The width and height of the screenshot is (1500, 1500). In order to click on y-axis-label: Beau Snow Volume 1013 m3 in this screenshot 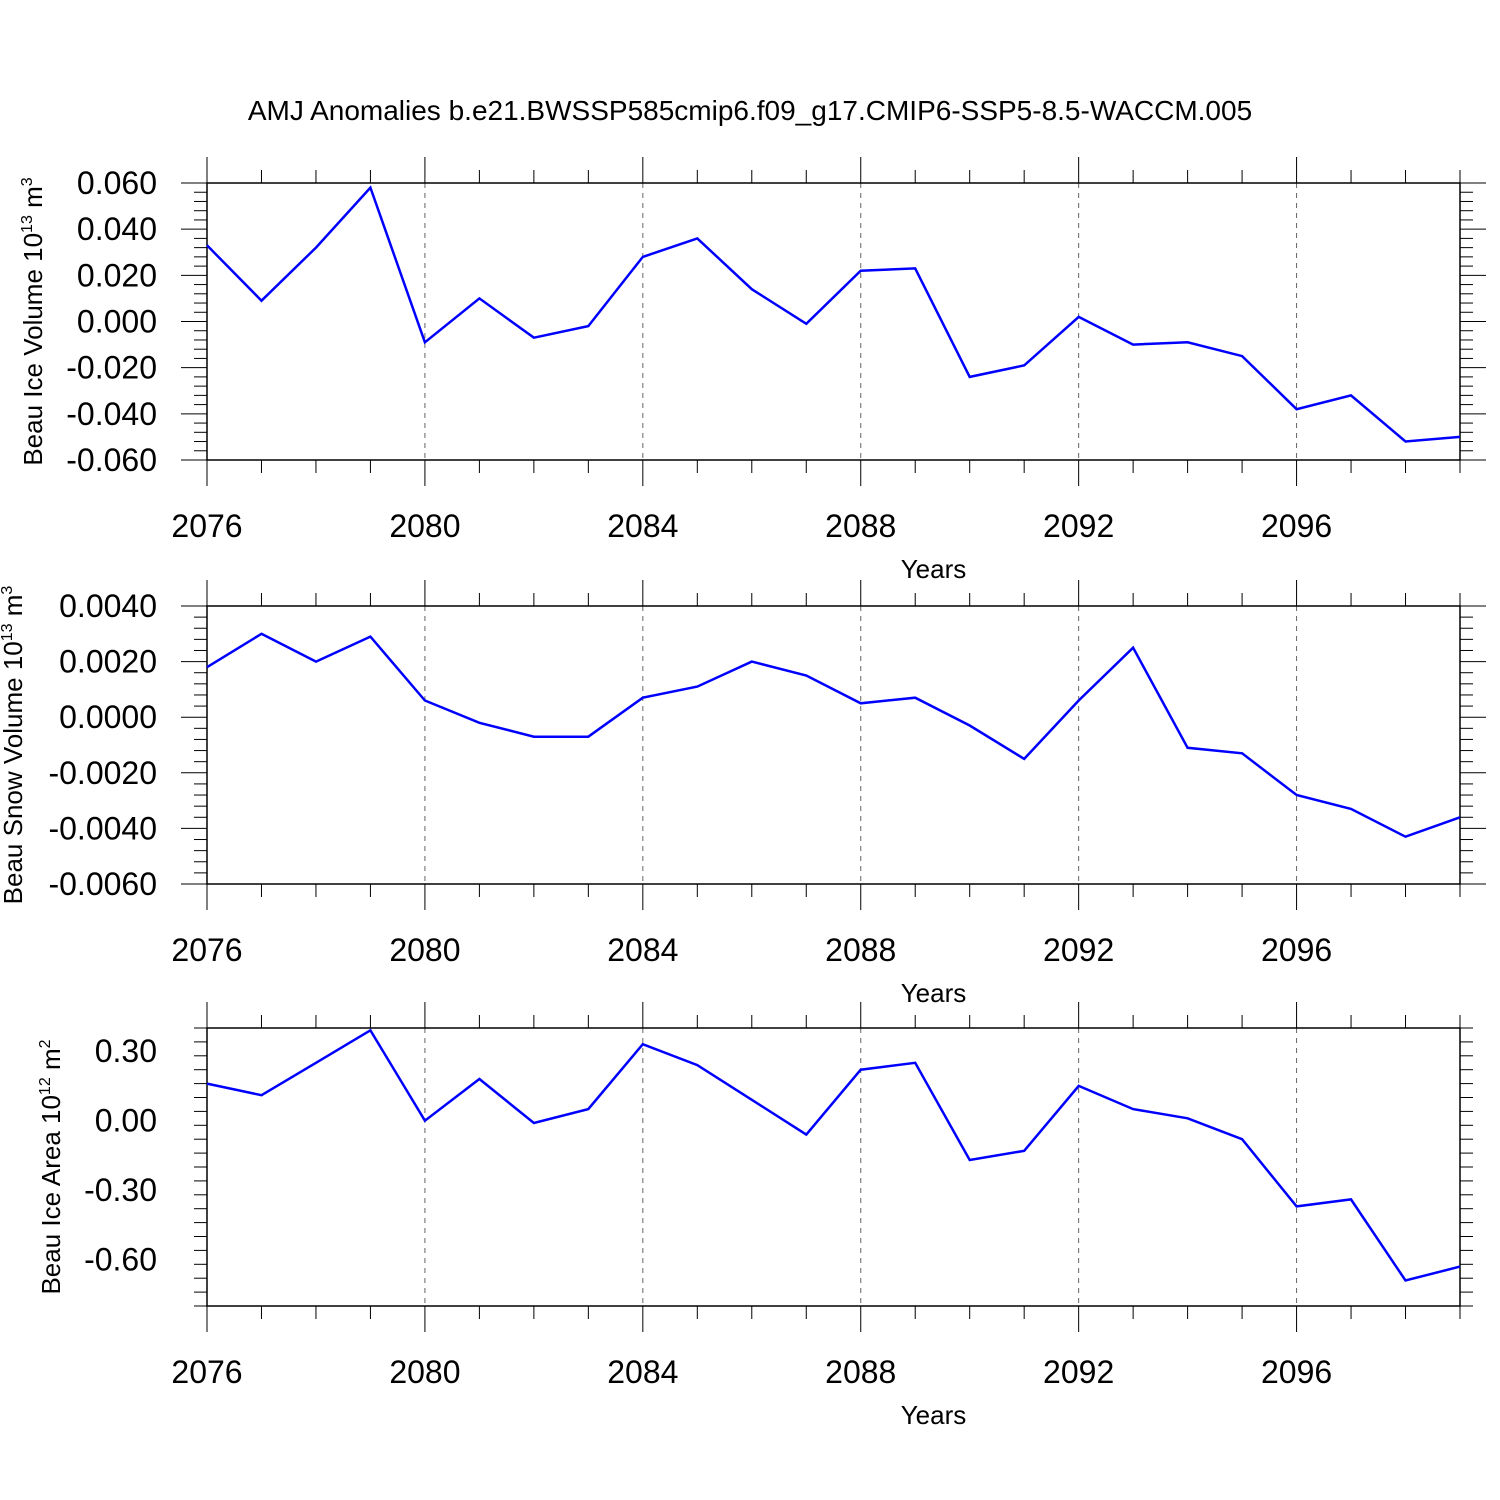, I will do `click(14, 745)`.